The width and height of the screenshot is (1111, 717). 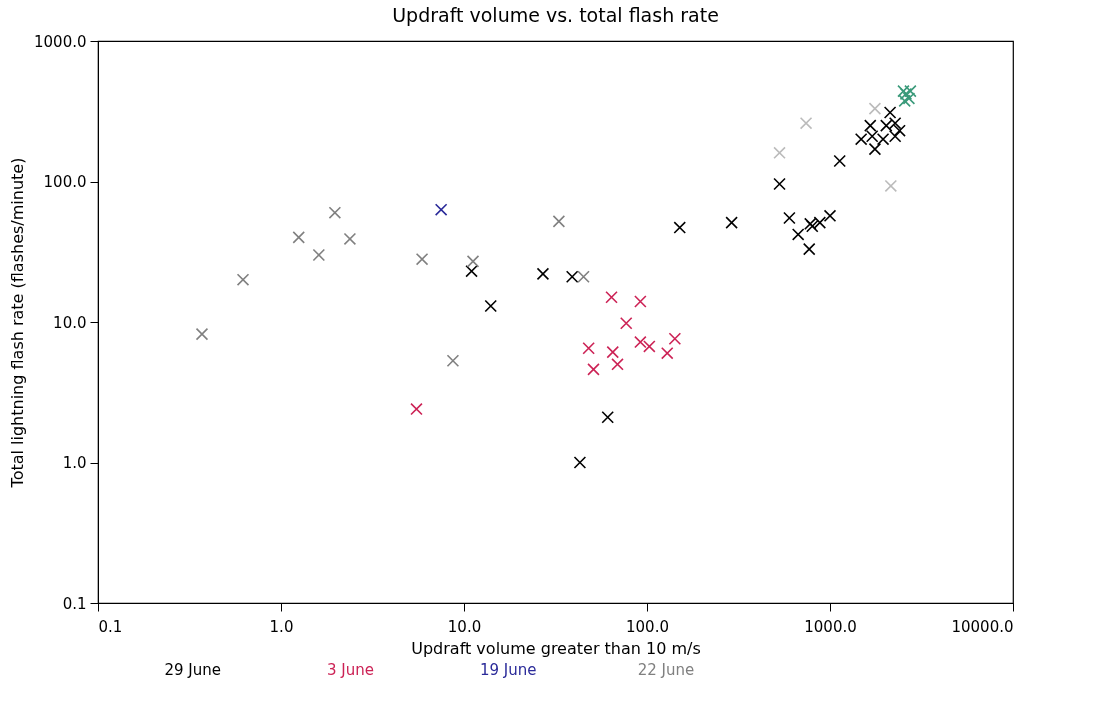 I want to click on y-tick-label: 1000.0, so click(x=60, y=41).